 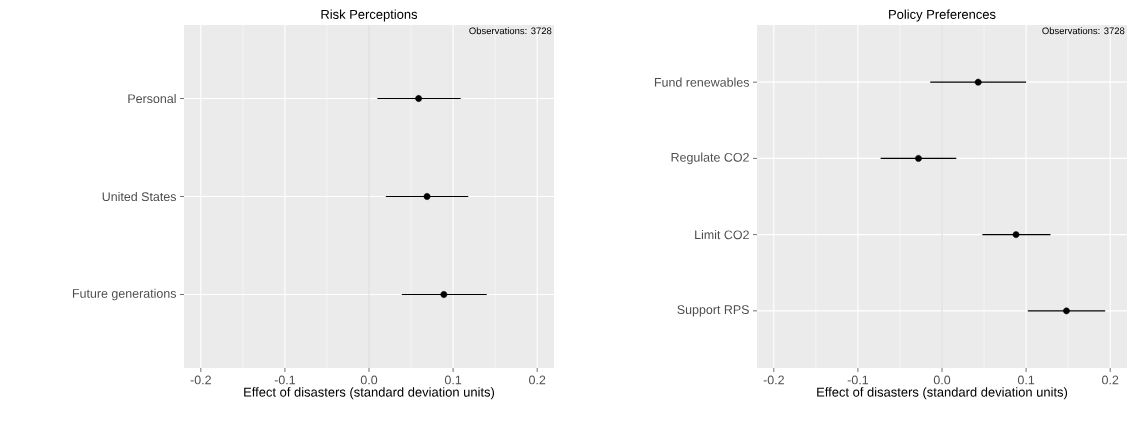 What do you see at coordinates (139, 196) in the screenshot?
I see `y-tick-label: United States` at bounding box center [139, 196].